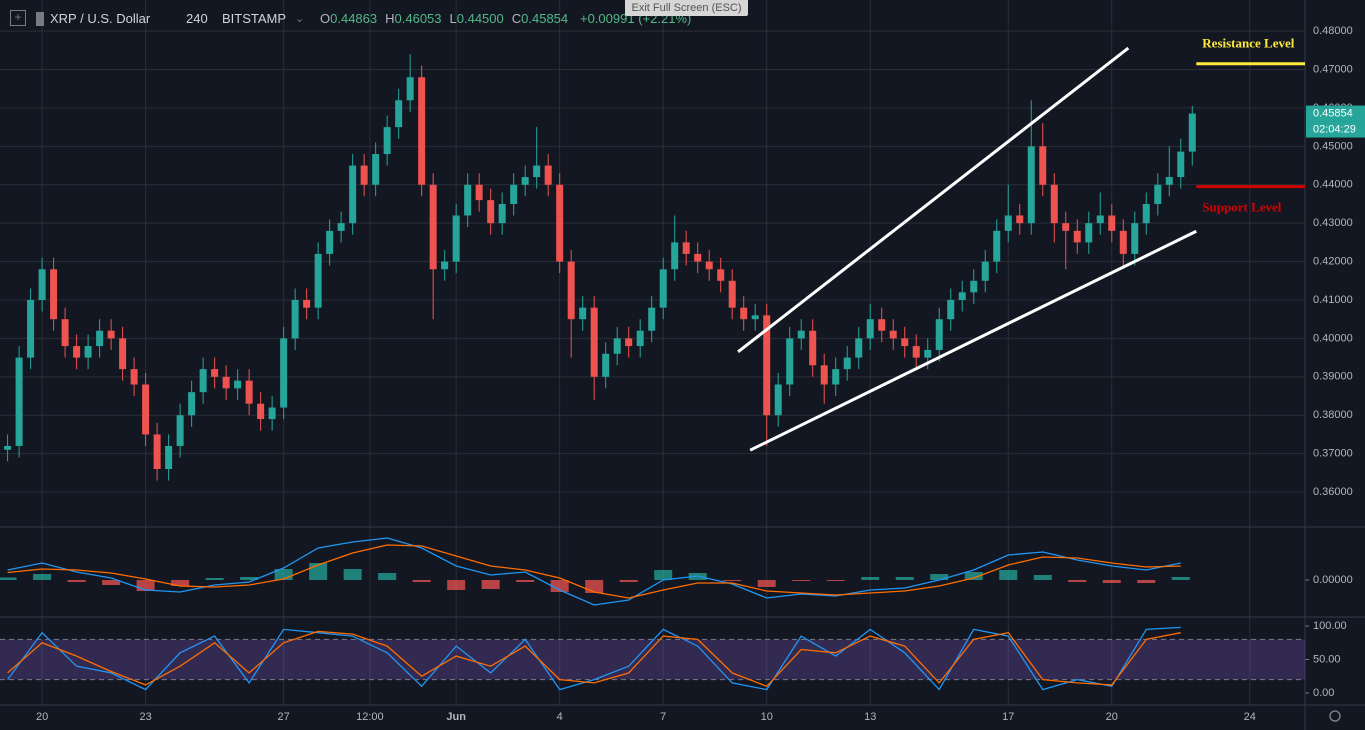 The image size is (1365, 730). I want to click on x-tick-label: 12:00, so click(370, 717).